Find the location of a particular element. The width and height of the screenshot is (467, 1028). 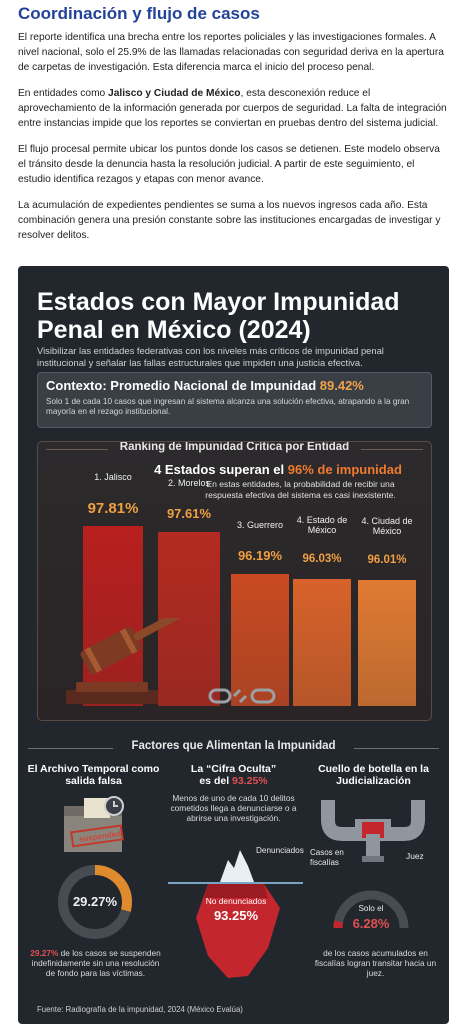

bar-label-0: 1. Jalisco is located at coordinates (113, 476).